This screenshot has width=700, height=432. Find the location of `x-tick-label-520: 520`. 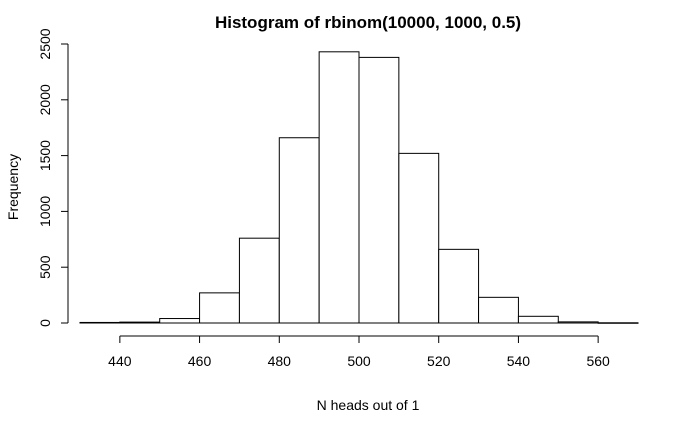

x-tick-label-520: 520 is located at coordinates (439, 361).